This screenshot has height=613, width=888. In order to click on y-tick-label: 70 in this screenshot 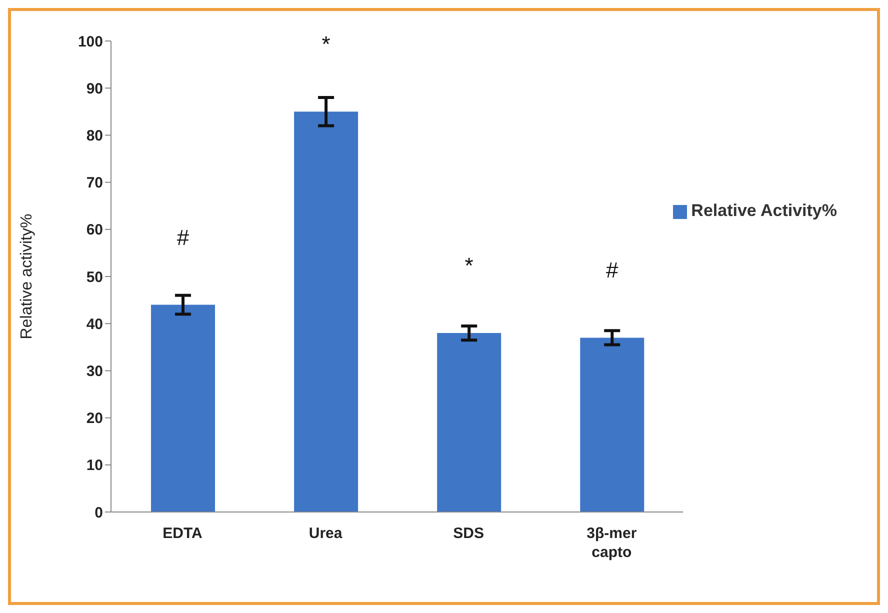, I will do `click(94, 183)`.